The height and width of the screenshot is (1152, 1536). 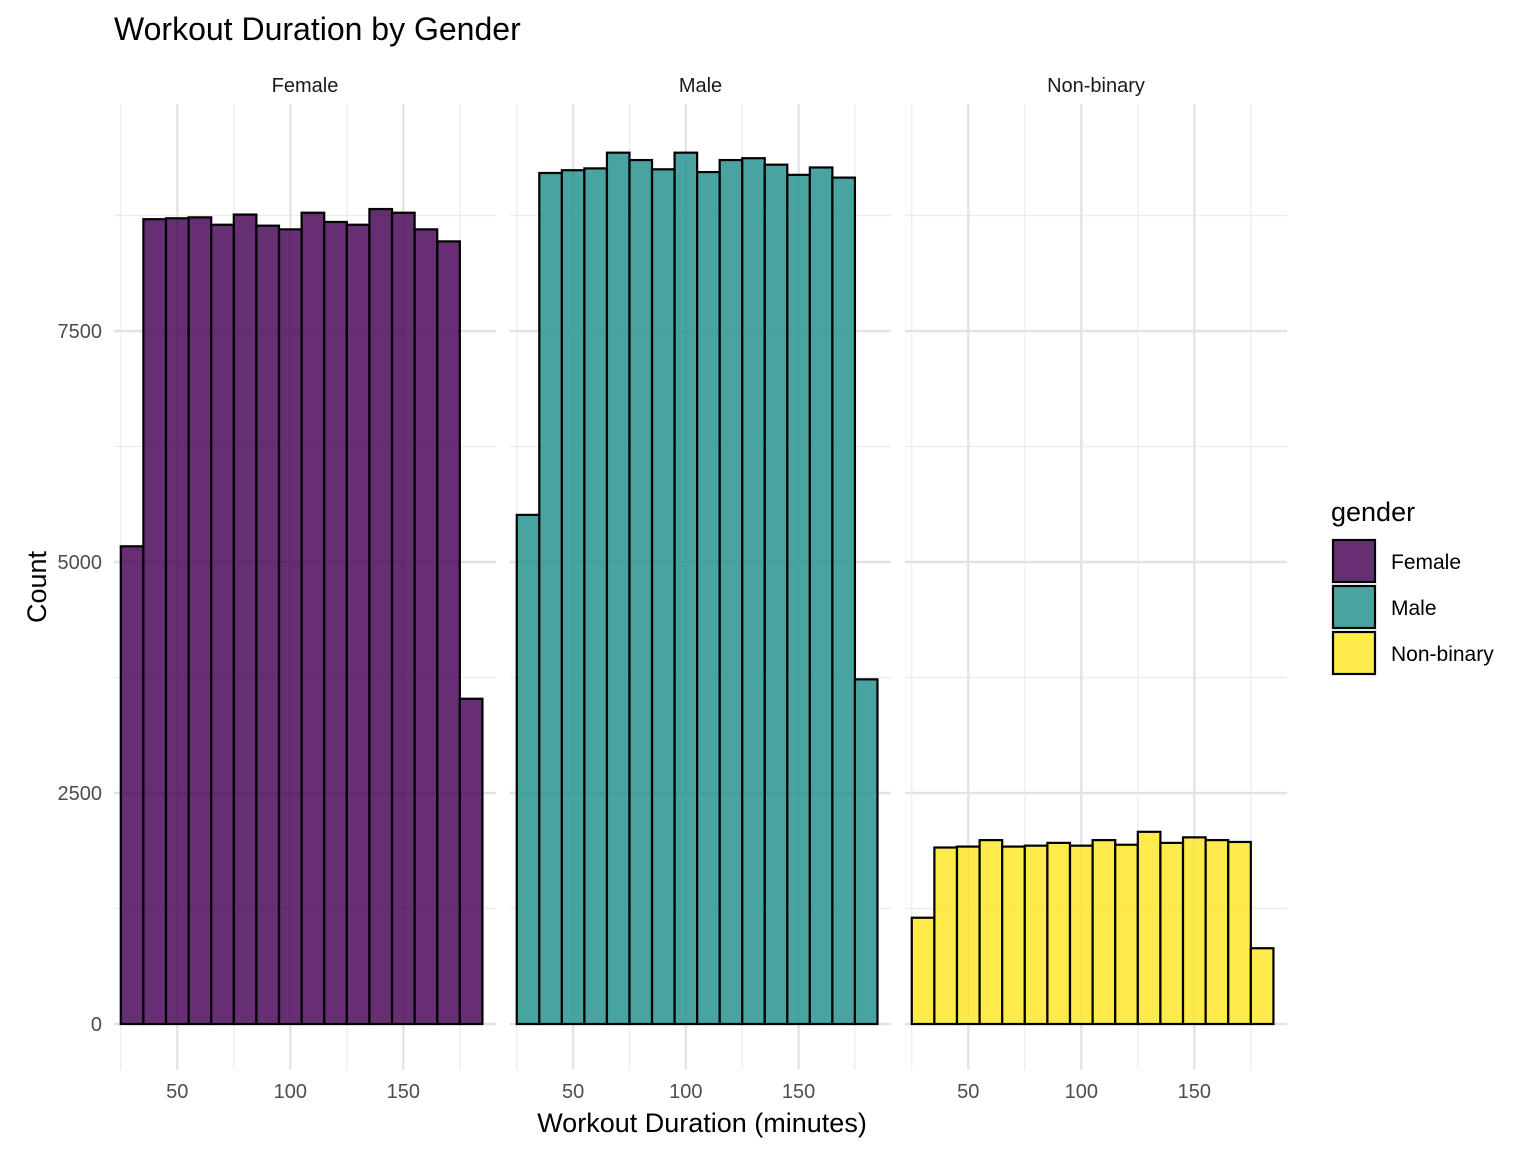 What do you see at coordinates (1442, 654) in the screenshot?
I see `legend-label: Non-binary` at bounding box center [1442, 654].